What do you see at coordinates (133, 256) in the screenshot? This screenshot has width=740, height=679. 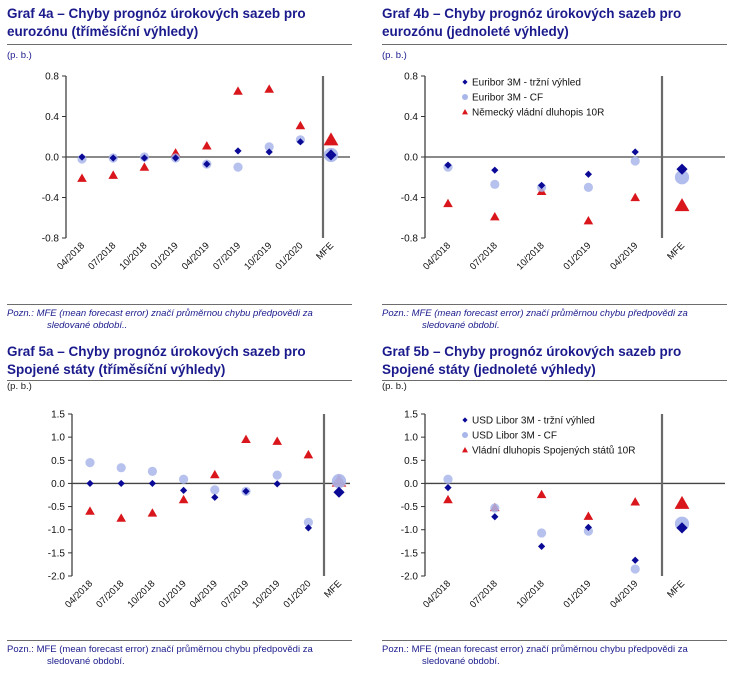 I see `x-tick-label: 10/2018` at bounding box center [133, 256].